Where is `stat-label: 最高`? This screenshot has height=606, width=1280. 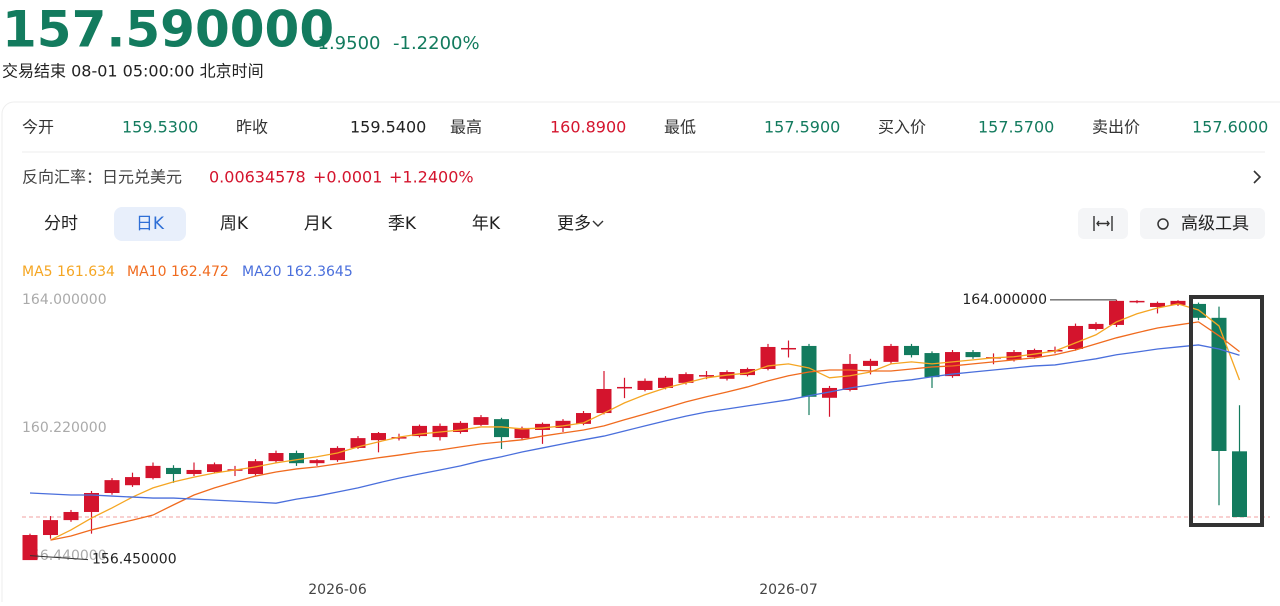 stat-label: 最高 is located at coordinates (466, 127).